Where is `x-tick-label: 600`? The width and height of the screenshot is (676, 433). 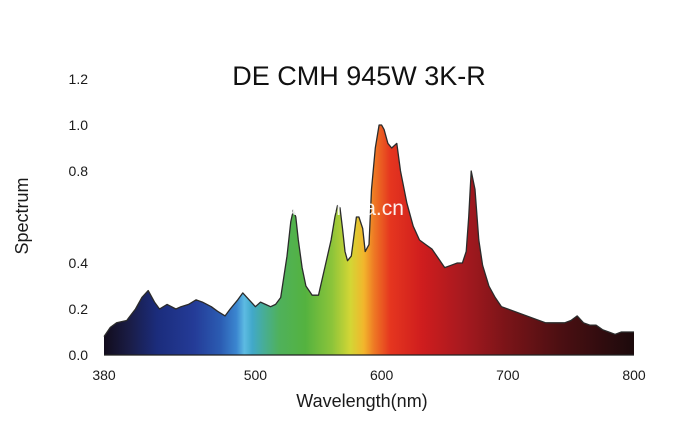 x-tick-label: 600 is located at coordinates (382, 375).